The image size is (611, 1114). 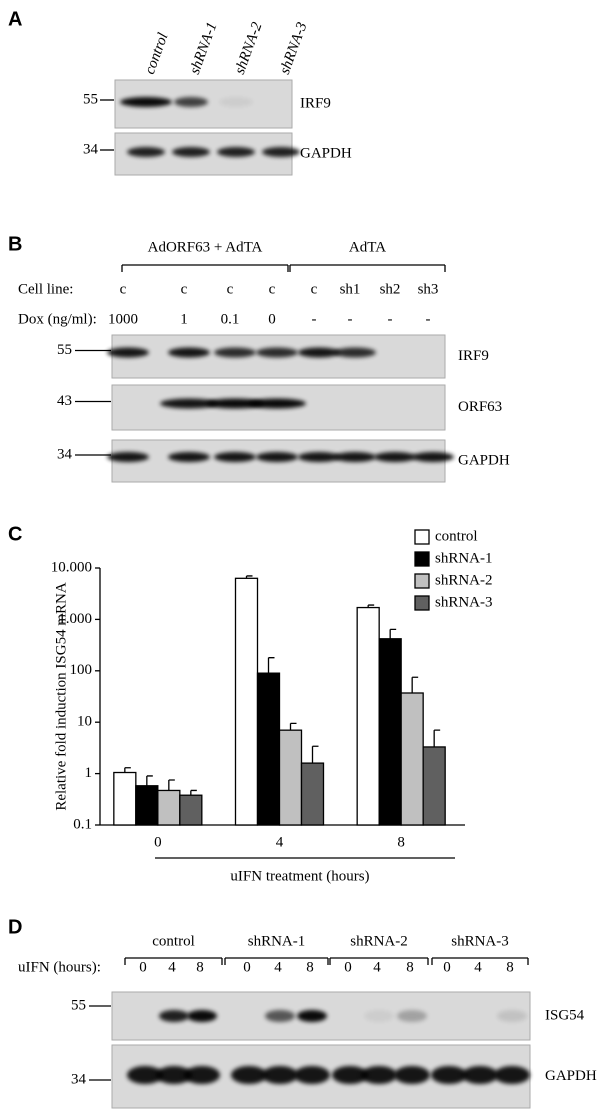 I want to click on row-cell: 1000, so click(x=123, y=319).